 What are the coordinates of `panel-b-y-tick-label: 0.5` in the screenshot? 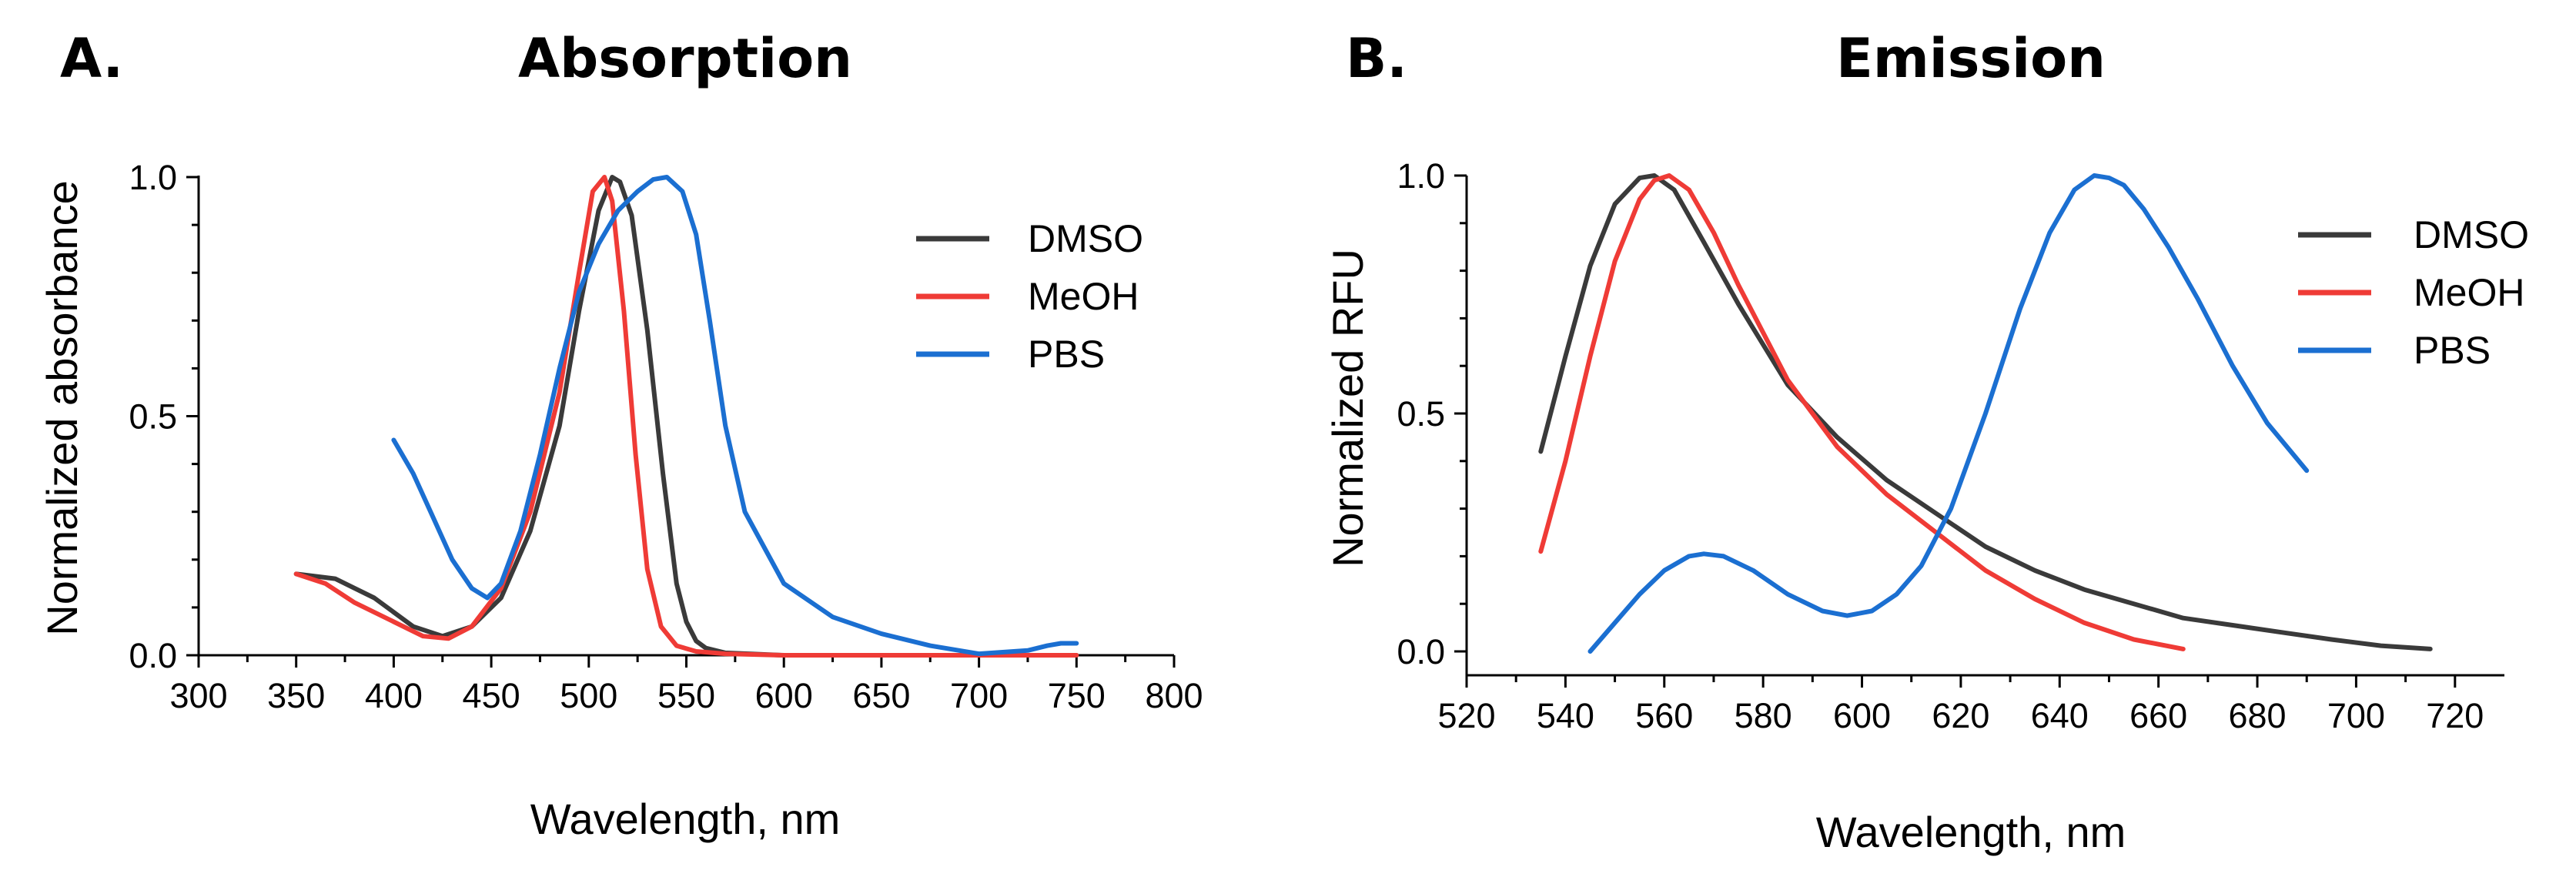 It's located at (1421, 413).